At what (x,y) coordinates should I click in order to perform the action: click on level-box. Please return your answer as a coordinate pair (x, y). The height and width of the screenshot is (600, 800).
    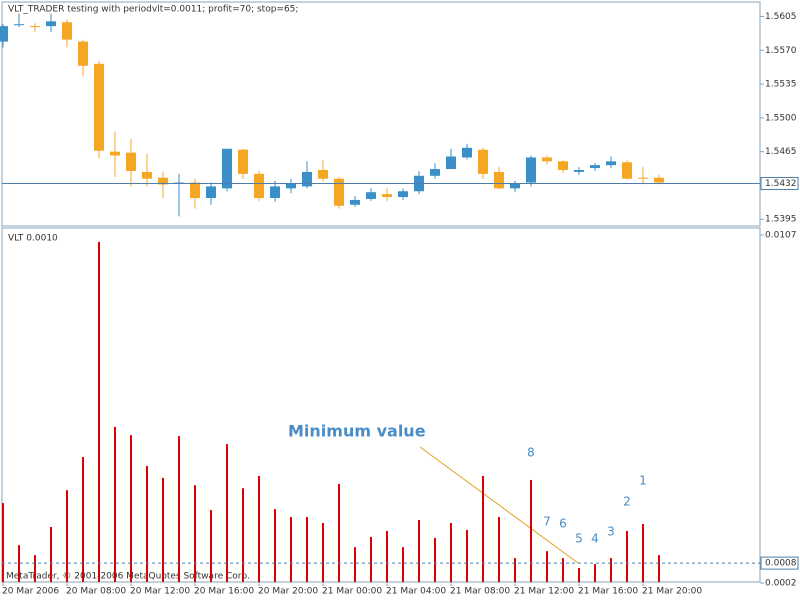
    Looking at the image, I should click on (779, 563).